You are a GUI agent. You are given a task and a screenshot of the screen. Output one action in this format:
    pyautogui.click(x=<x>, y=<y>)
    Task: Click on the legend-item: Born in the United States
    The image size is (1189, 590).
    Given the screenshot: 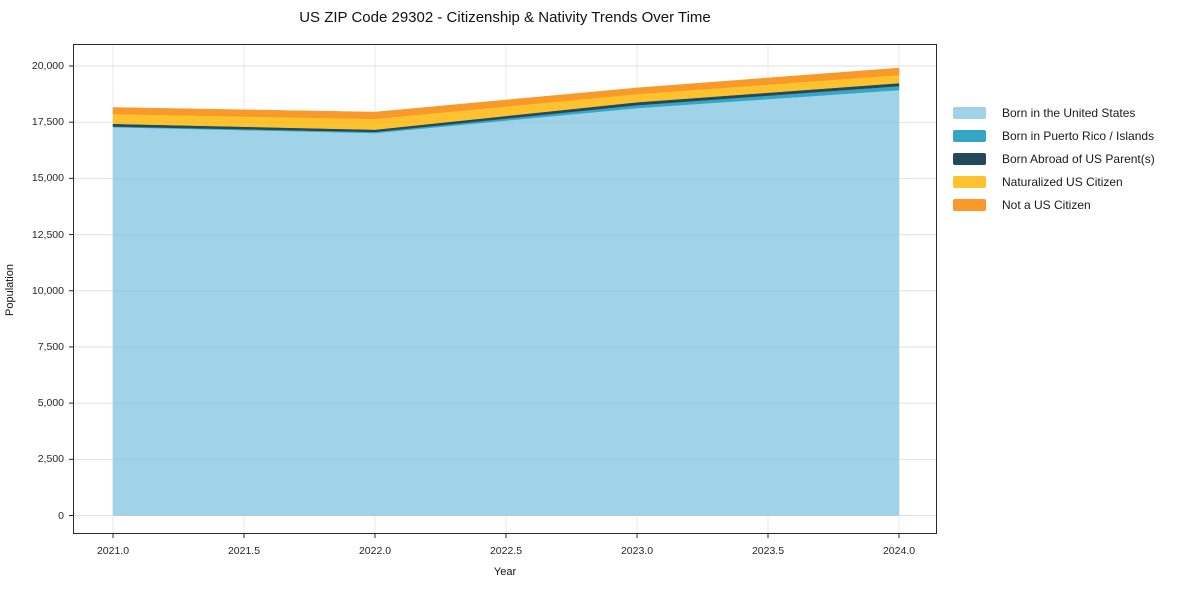 What is the action you would take?
    pyautogui.click(x=1054, y=112)
    